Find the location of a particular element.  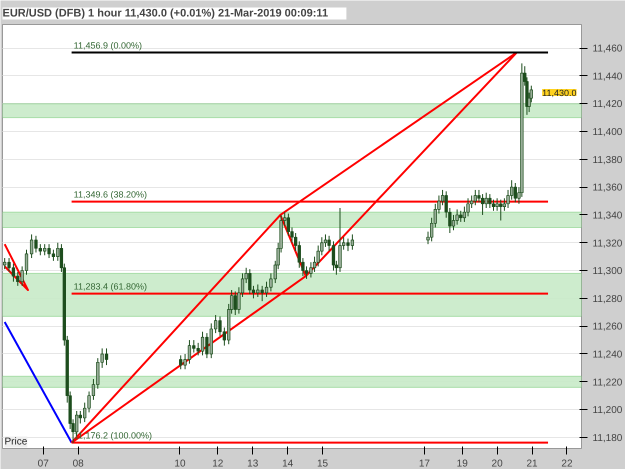

y-tick-label: 11,240 is located at coordinates (607, 354).